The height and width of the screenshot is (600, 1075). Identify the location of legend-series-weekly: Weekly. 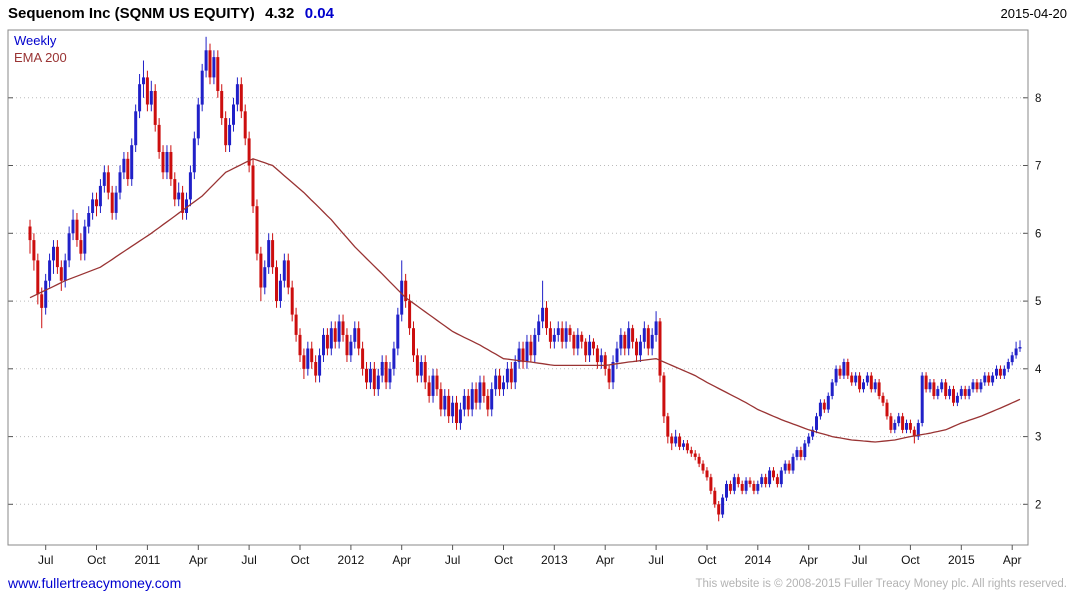
(35, 40).